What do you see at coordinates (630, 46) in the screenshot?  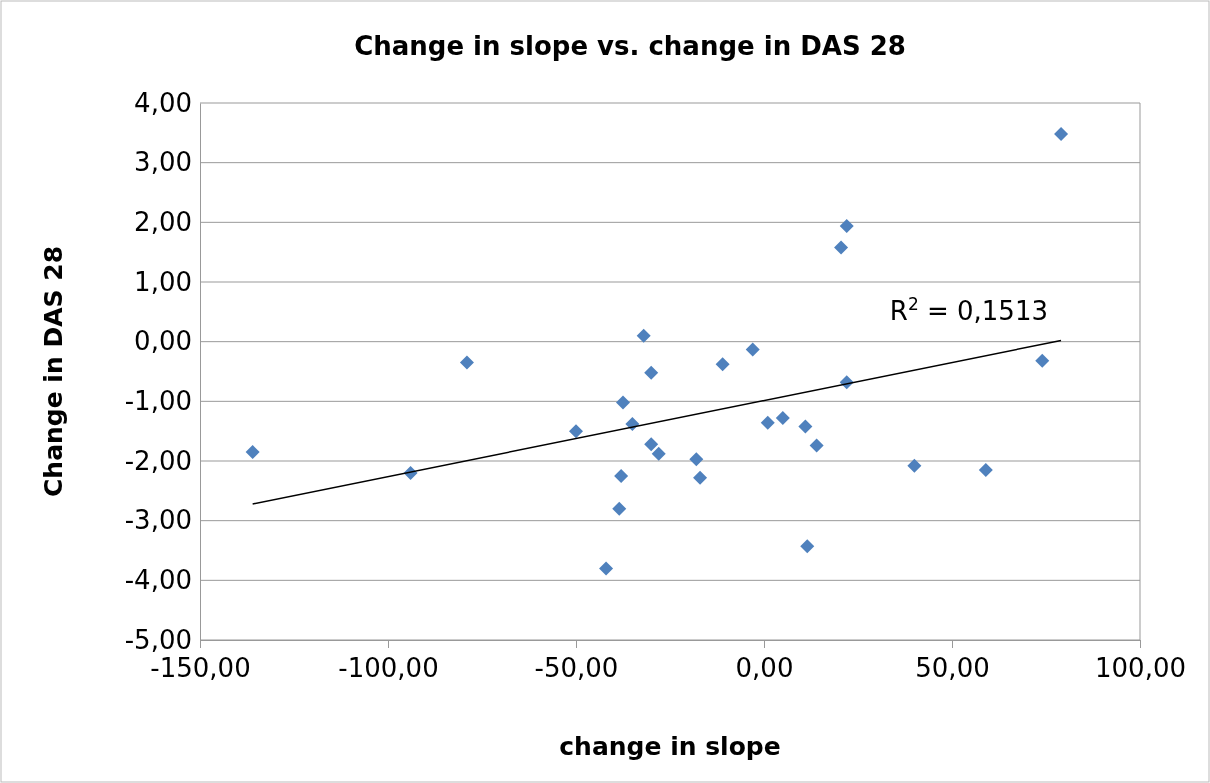 I see `chart-title: Change in slope vs. change in DAS 28` at bounding box center [630, 46].